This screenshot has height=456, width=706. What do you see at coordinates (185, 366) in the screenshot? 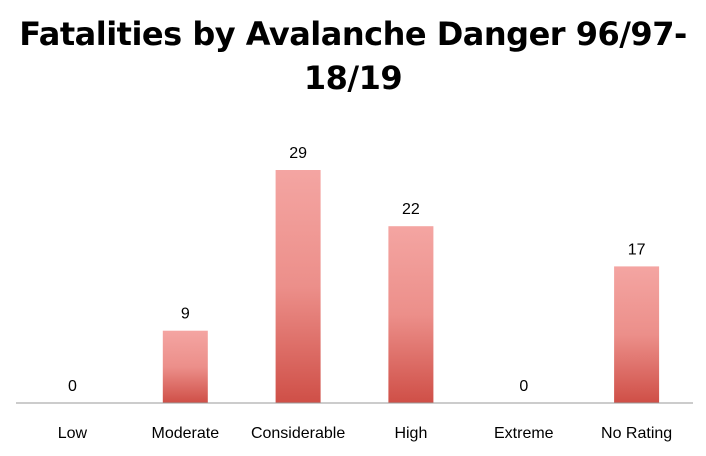
I see `bar-moderate` at bounding box center [185, 366].